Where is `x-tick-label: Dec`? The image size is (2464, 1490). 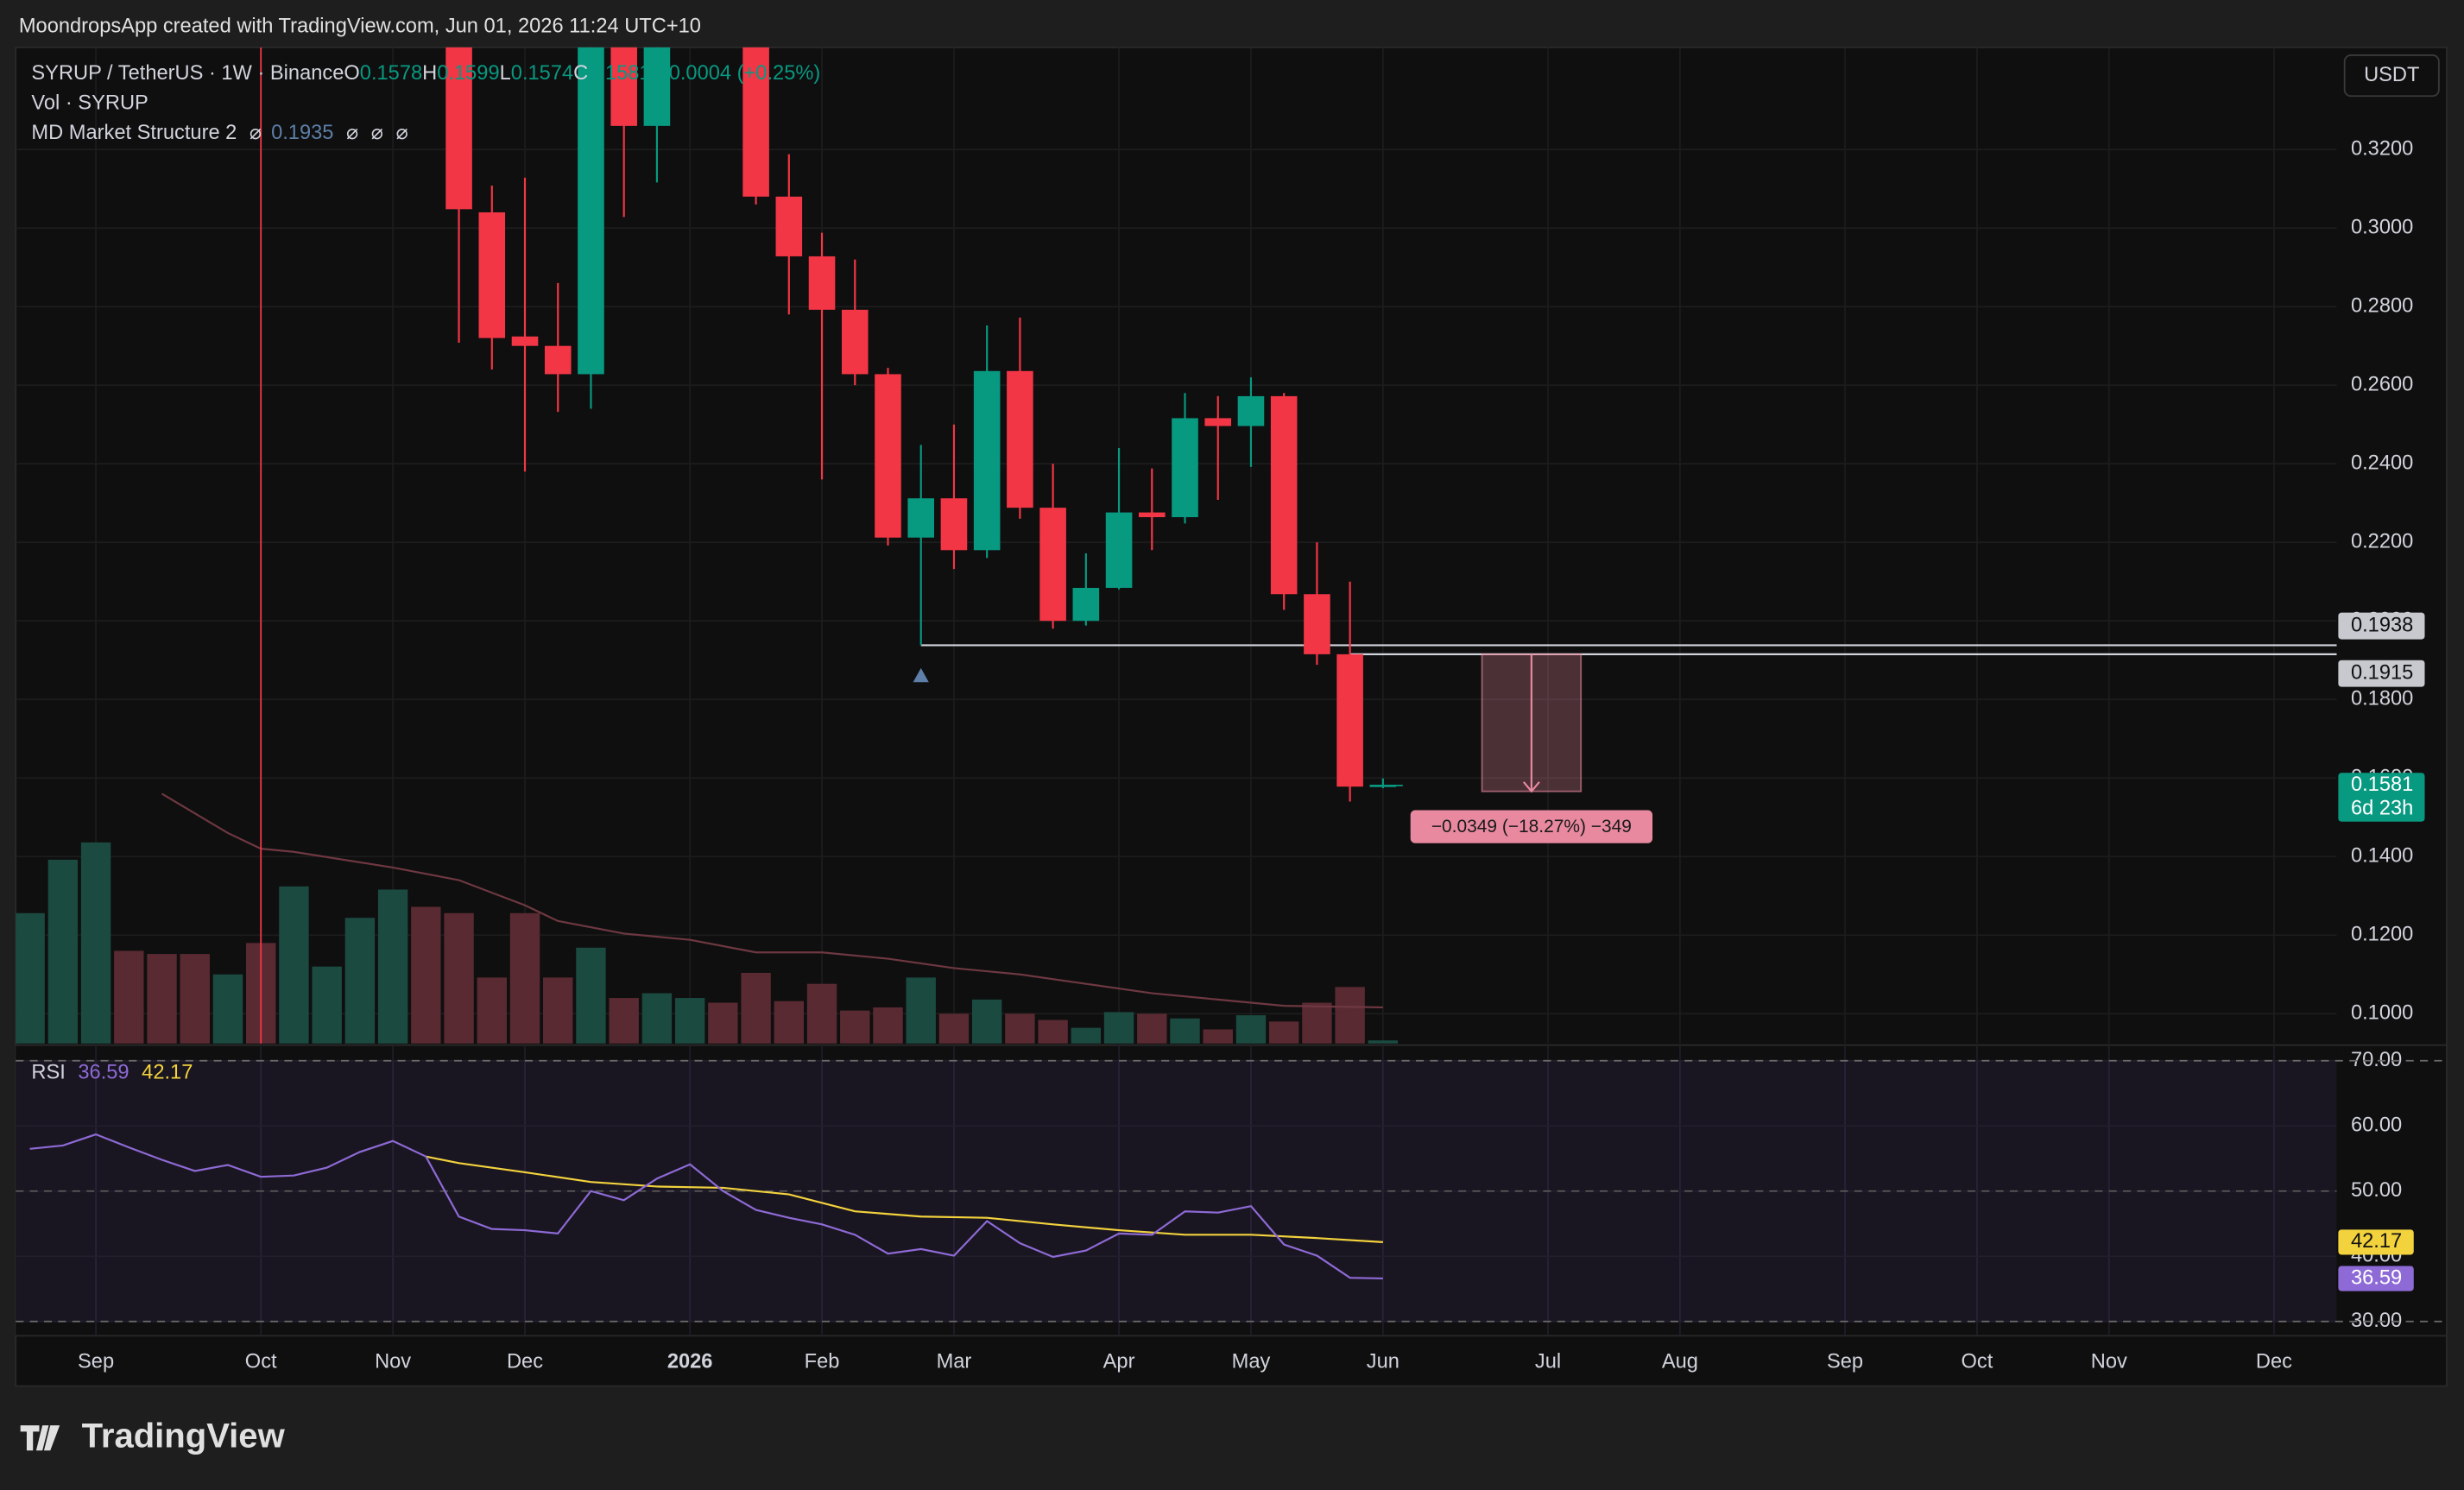
x-tick-label: Dec is located at coordinates (2274, 1362).